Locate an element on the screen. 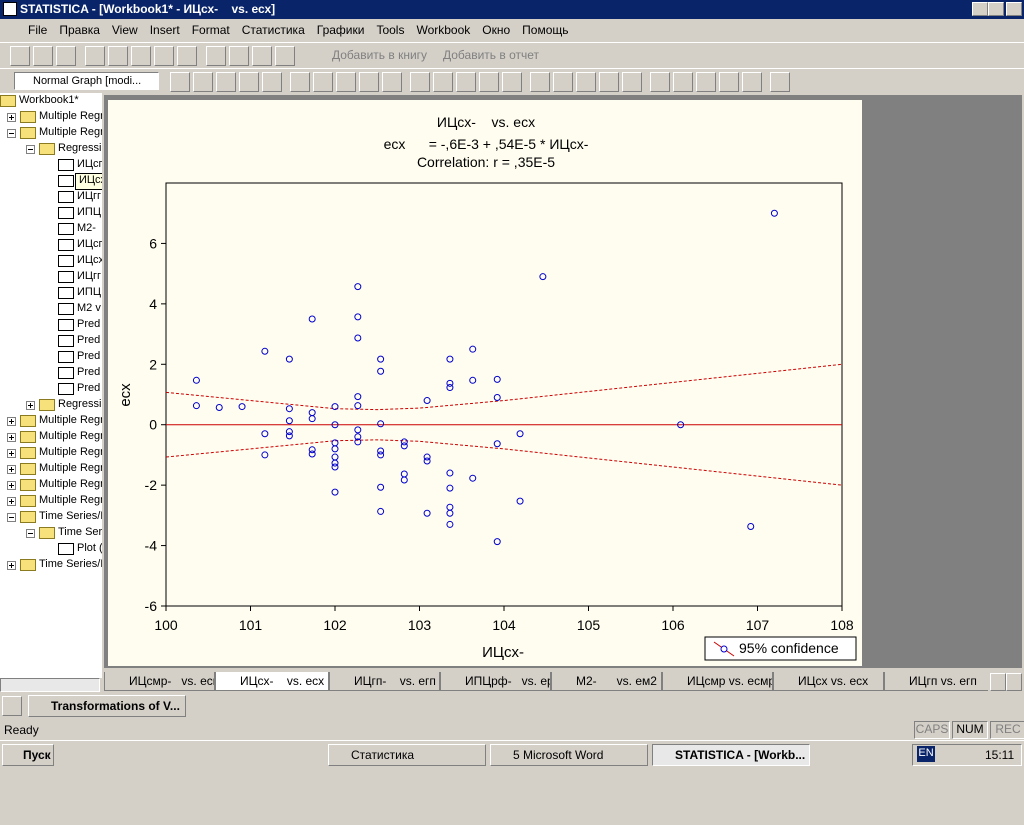 The height and width of the screenshot is (825, 1024). menu-item: Workbook is located at coordinates (443, 30).